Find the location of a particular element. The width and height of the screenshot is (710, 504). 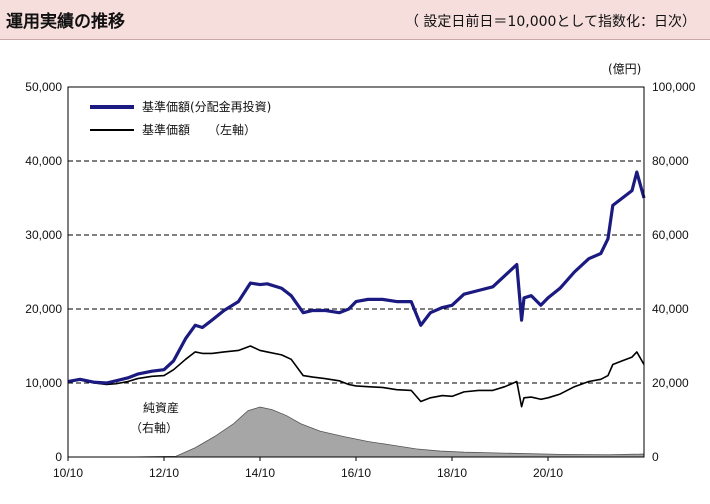

x-tick-label: 12/10 is located at coordinates (164, 473).